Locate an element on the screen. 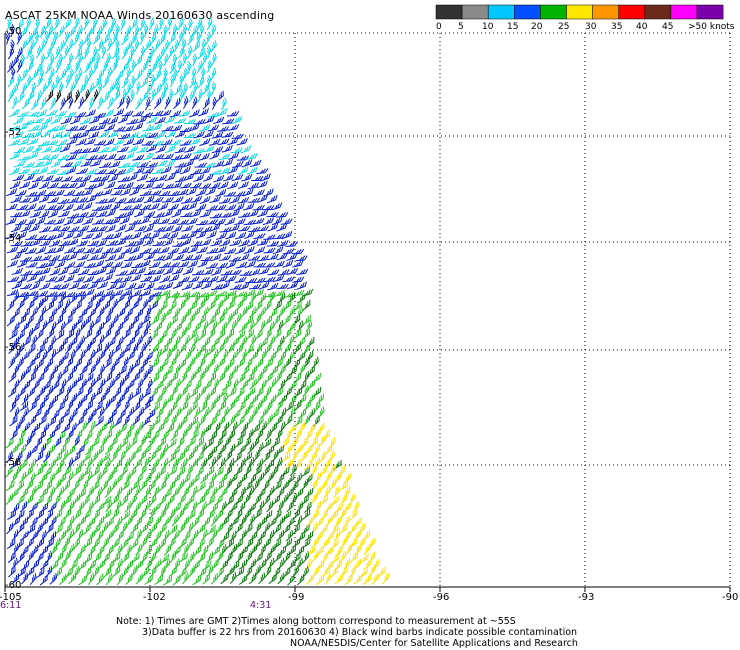 This screenshot has width=740, height=650. lat-label-52: -52 is located at coordinates (13, 132).